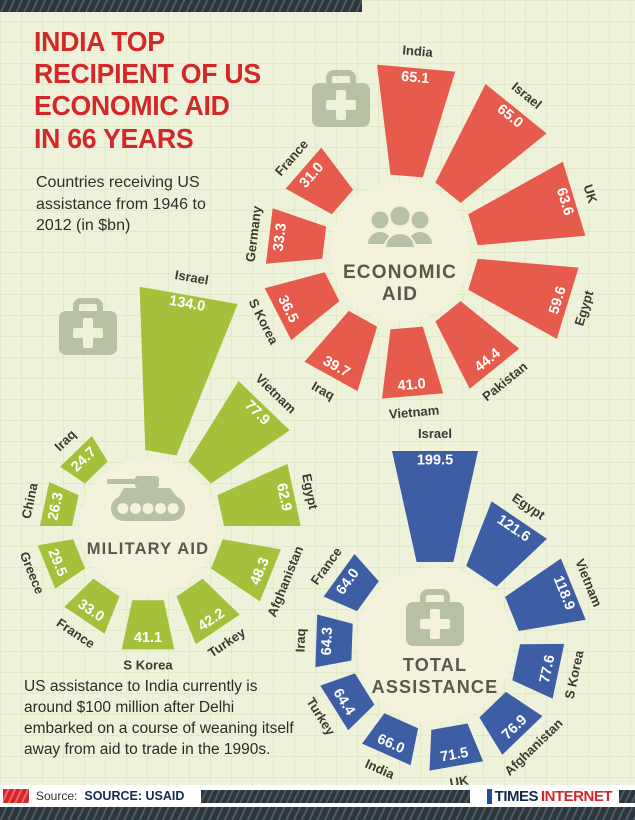 This screenshot has height=820, width=635. I want to click on footer-end-stripe-decoration, so click(627, 796).